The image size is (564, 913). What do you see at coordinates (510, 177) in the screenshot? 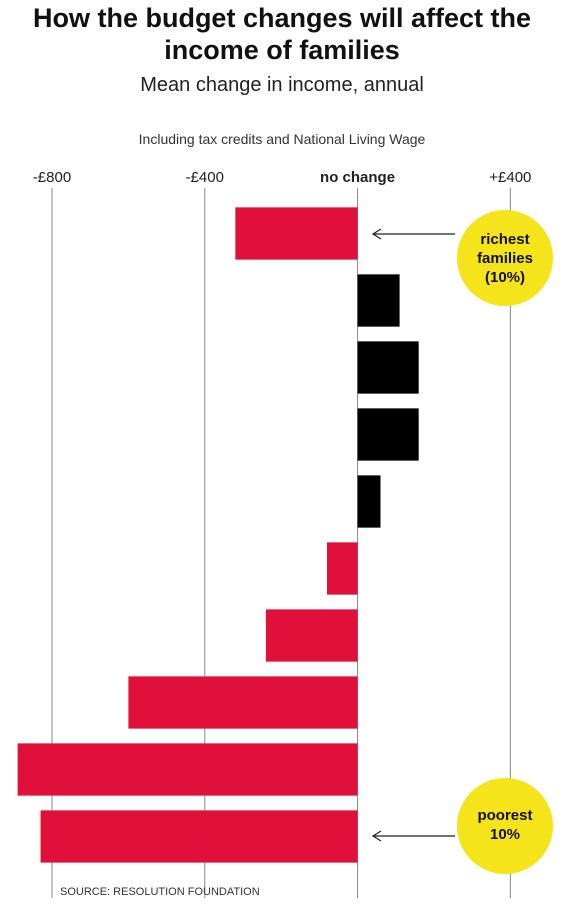
I see `x-tick-label: +£400` at bounding box center [510, 177].